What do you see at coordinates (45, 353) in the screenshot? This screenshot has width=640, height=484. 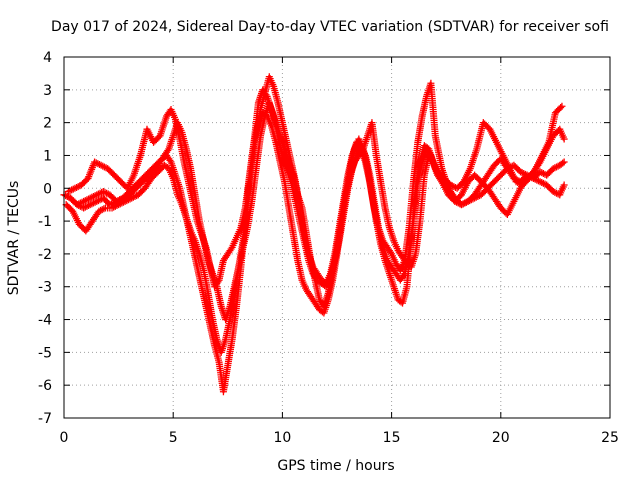 I see `y-tick-label: -5` at bounding box center [45, 353].